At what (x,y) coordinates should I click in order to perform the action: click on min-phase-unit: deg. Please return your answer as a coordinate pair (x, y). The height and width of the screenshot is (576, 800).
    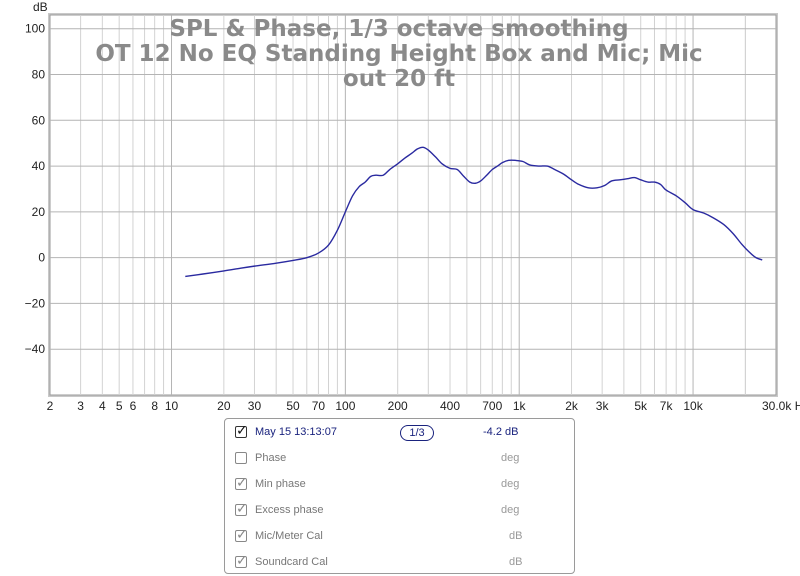
    Looking at the image, I should click on (510, 484).